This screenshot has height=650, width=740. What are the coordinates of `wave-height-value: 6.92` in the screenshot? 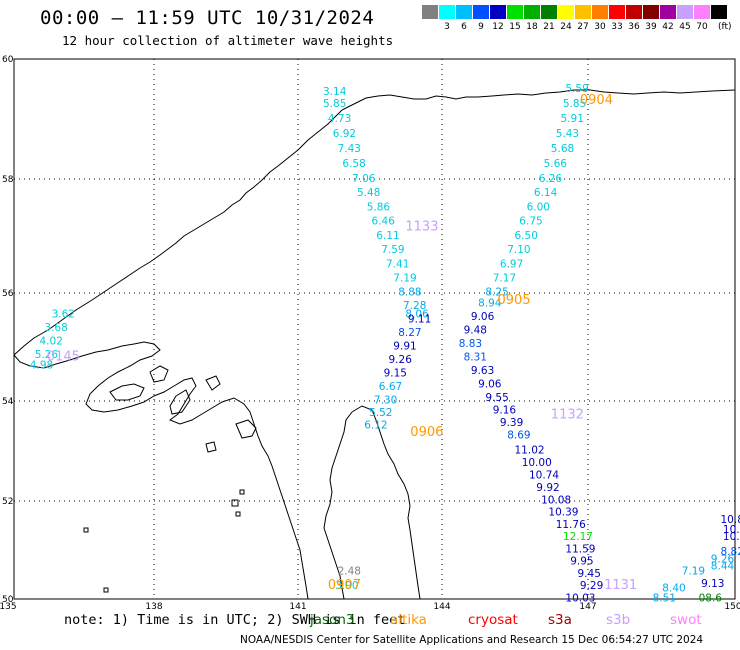 It's located at (344, 134).